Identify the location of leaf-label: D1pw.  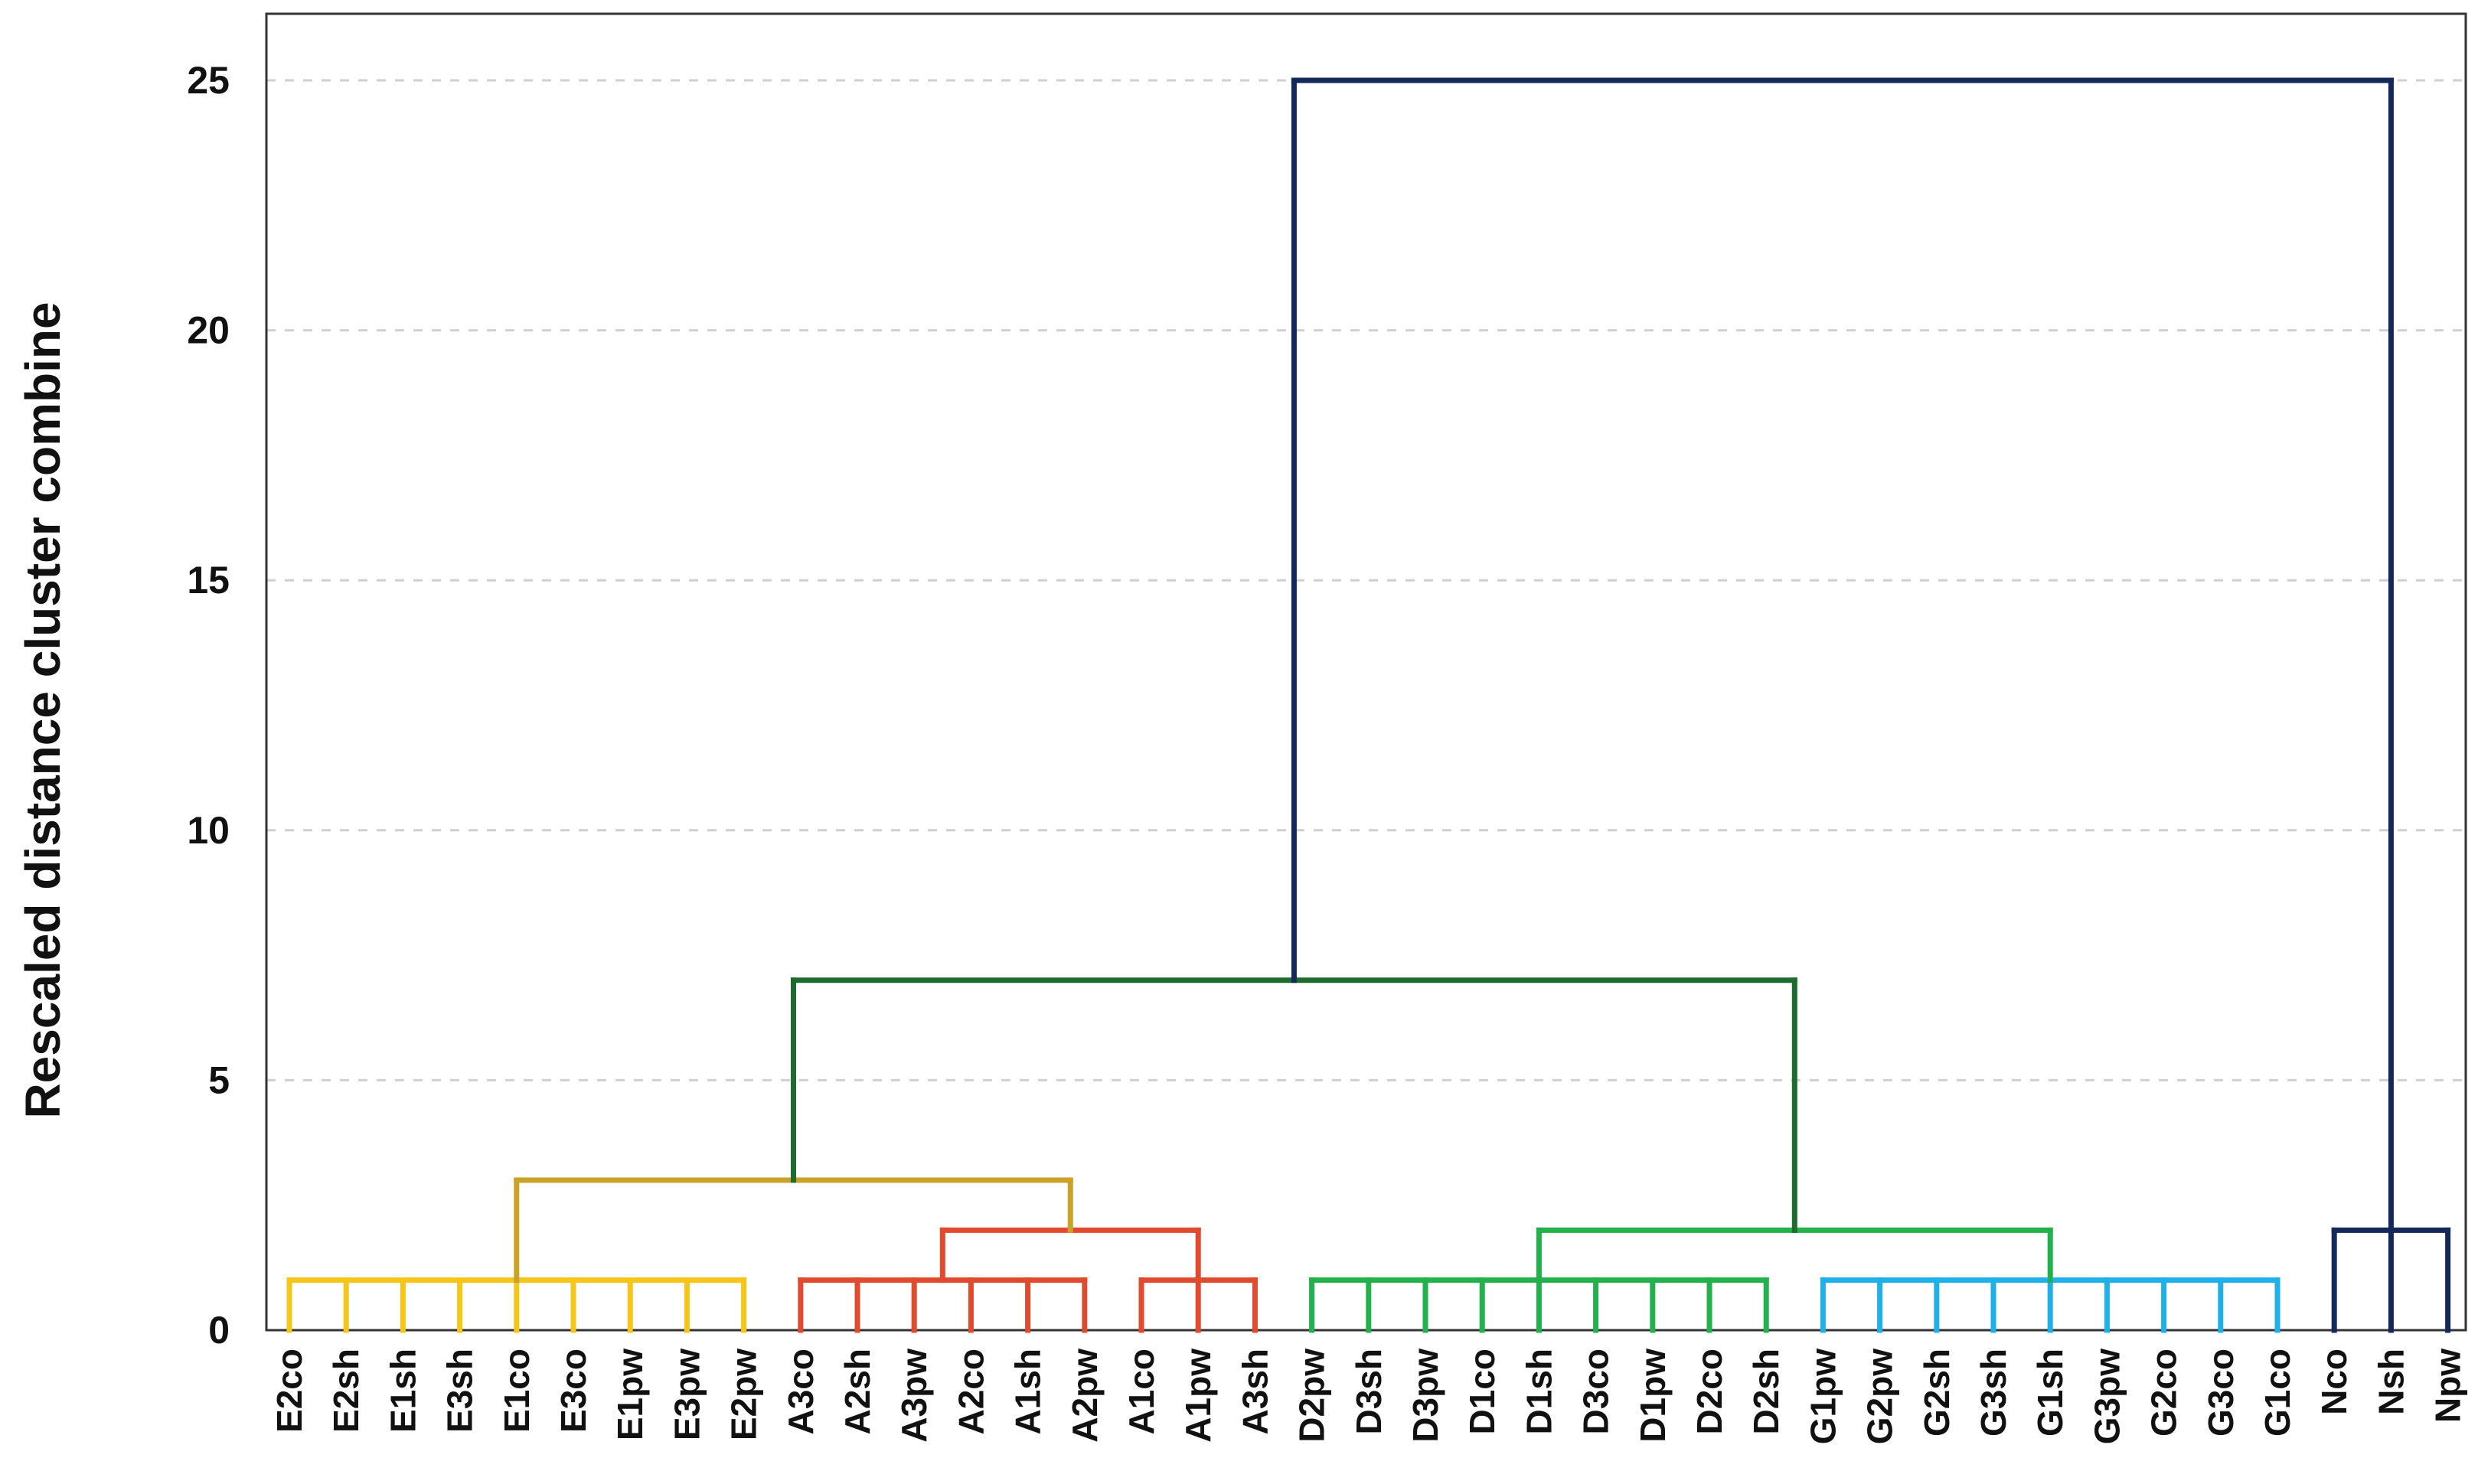
(1653, 1396).